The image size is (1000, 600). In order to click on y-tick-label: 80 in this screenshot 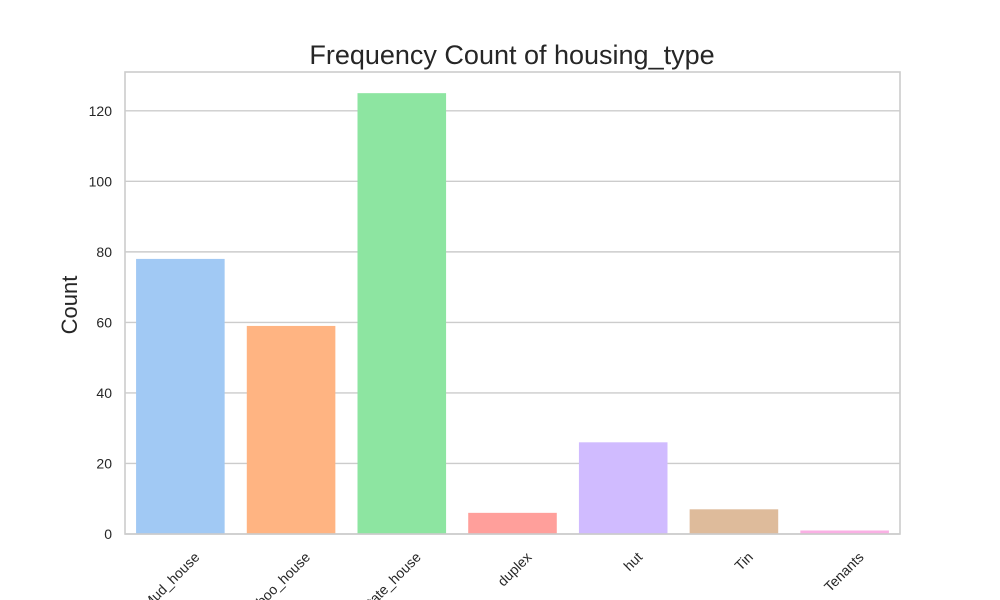, I will do `click(104, 252)`.